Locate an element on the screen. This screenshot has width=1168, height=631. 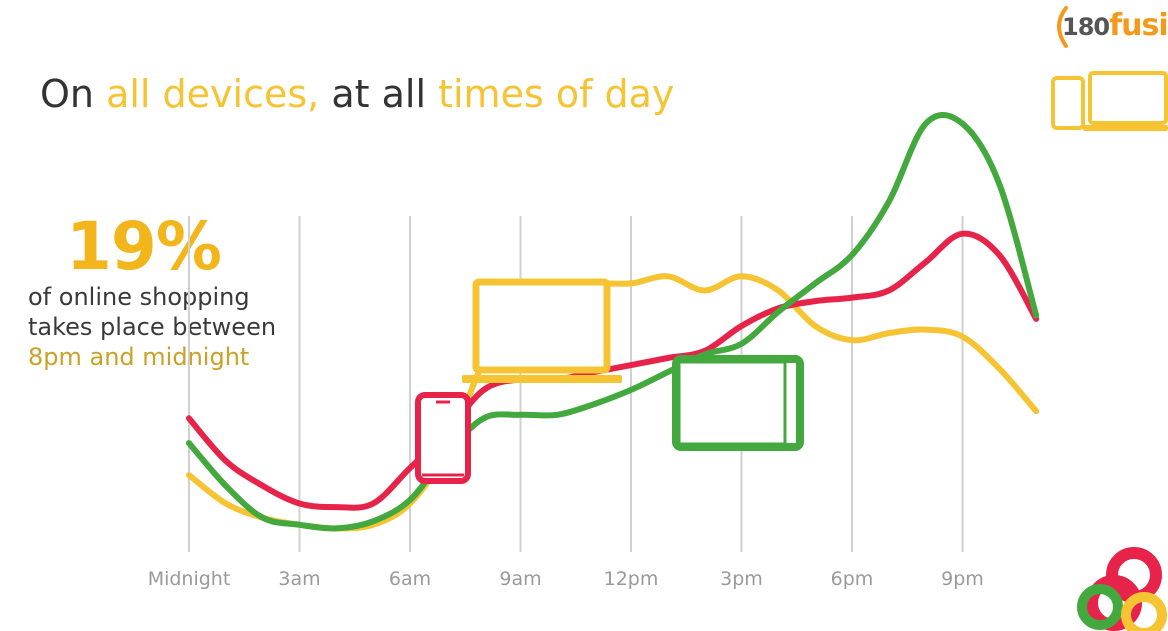
stat-line-1: of online shopping is located at coordinates (139, 297).